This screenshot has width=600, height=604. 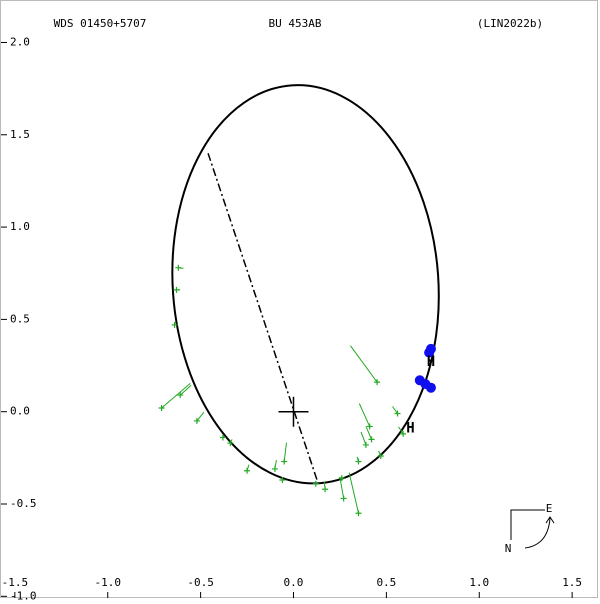 I want to click on y-tick-label: 1.5, so click(x=20, y=134).